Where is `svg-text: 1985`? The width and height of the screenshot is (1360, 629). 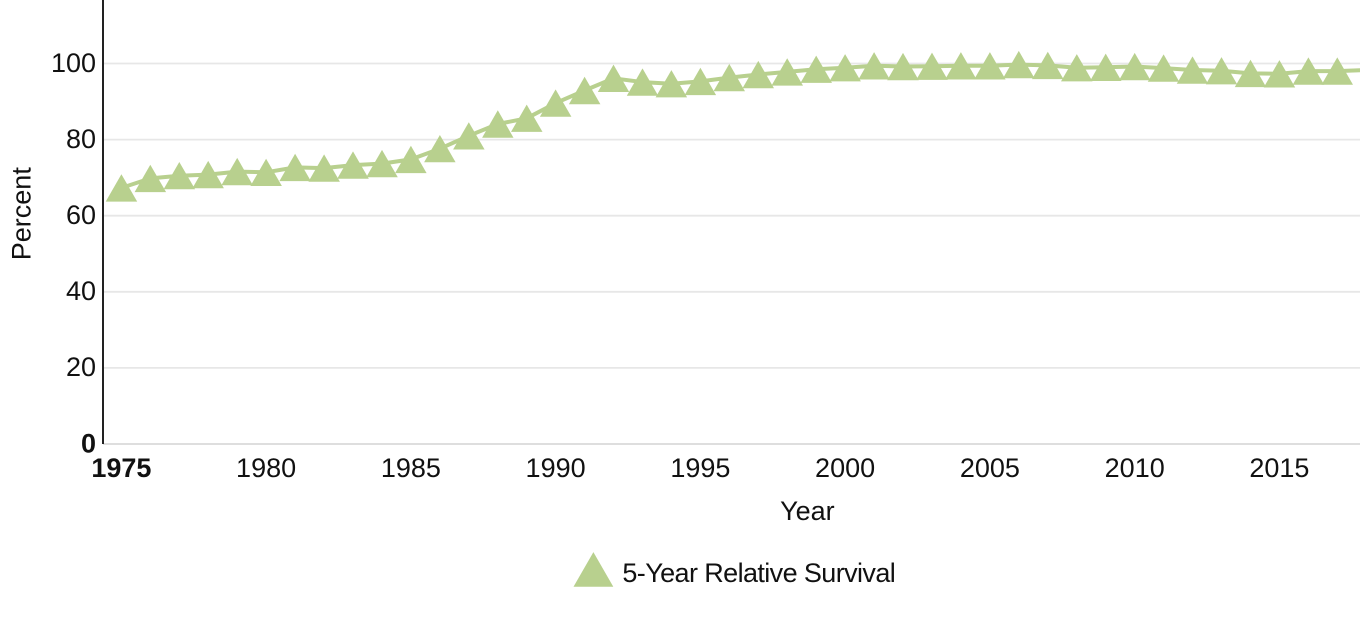 svg-text: 1985 is located at coordinates (411, 468).